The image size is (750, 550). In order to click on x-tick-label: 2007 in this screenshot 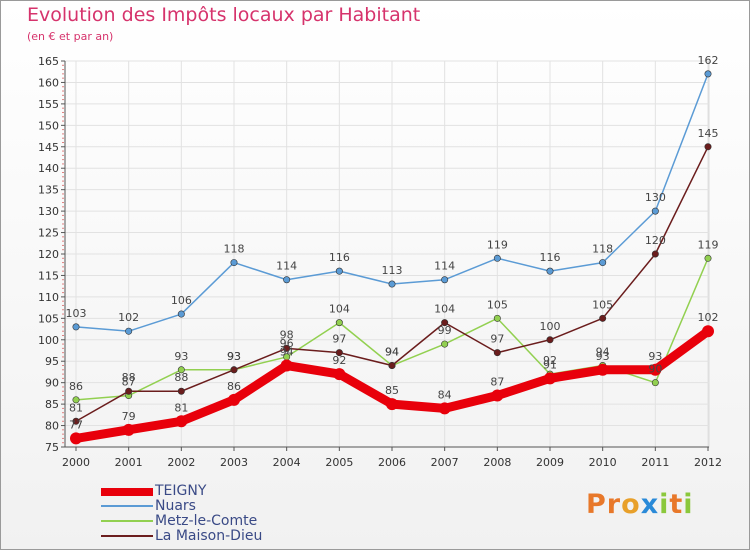, I will do `click(445, 462)`.